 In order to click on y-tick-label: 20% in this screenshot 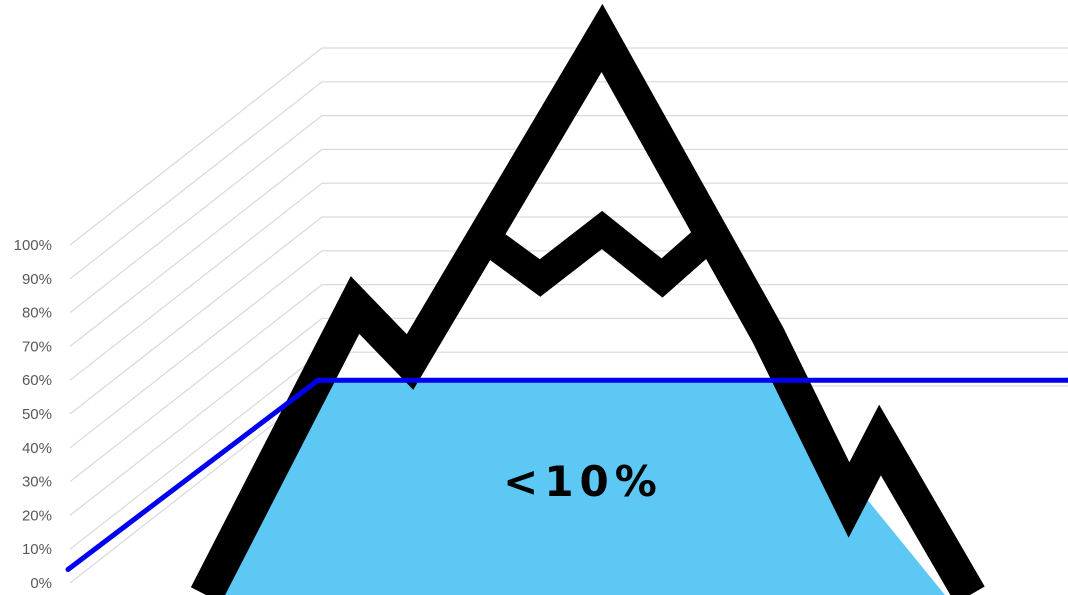, I will do `click(37, 515)`.